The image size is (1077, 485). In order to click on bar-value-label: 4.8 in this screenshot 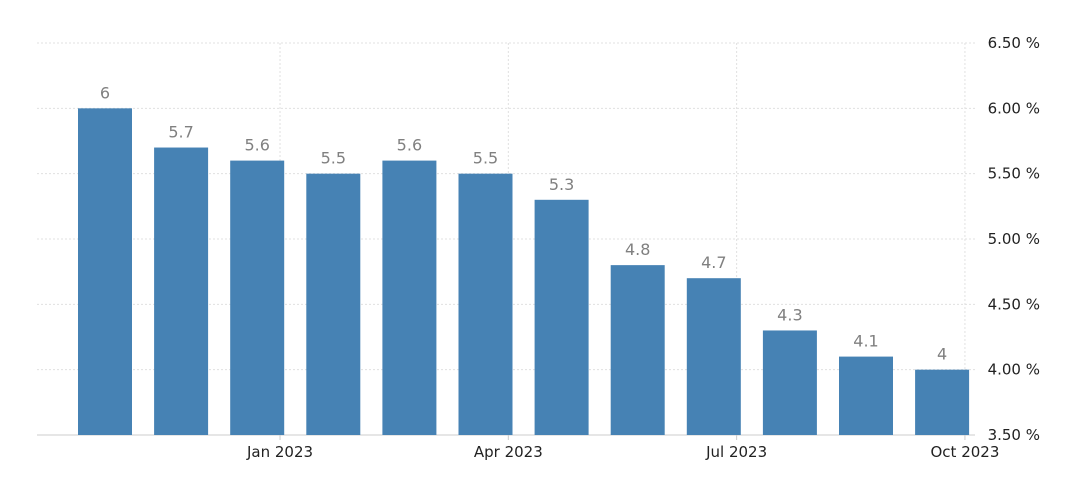, I will do `click(637, 249)`.